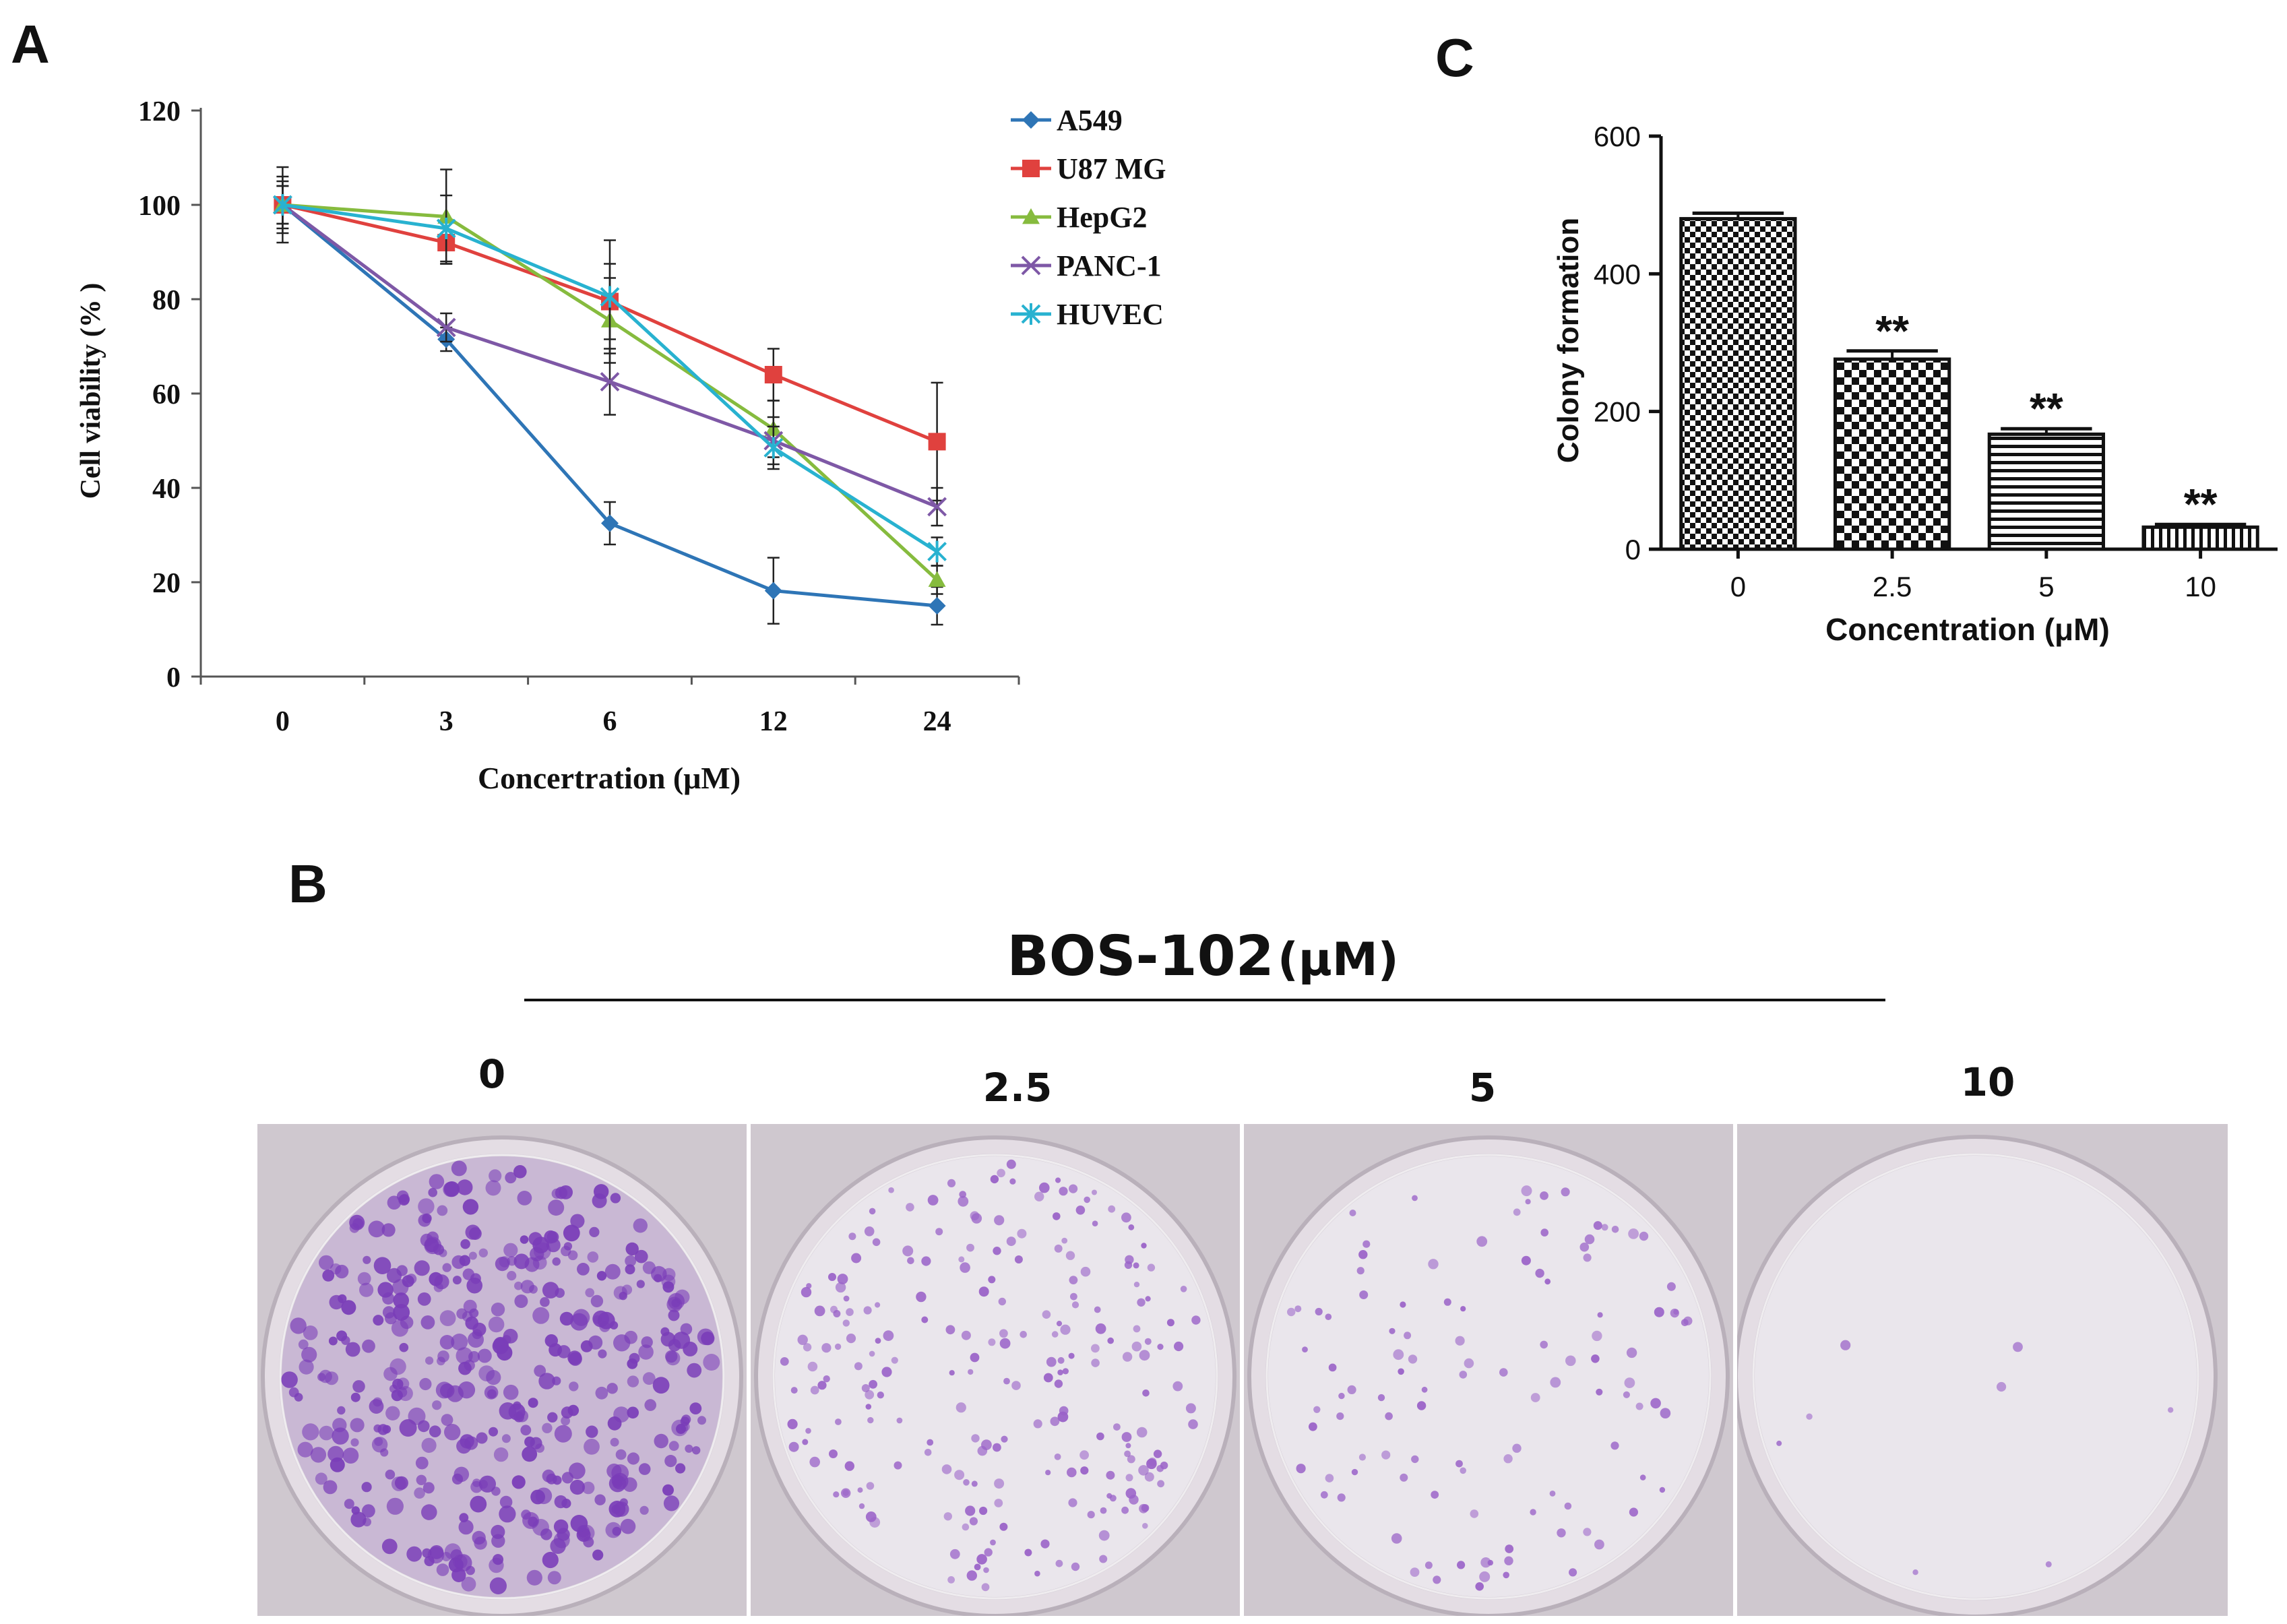 Image resolution: width=2287 pixels, height=1624 pixels. I want to click on legend-entry: HepG2, so click(1079, 218).